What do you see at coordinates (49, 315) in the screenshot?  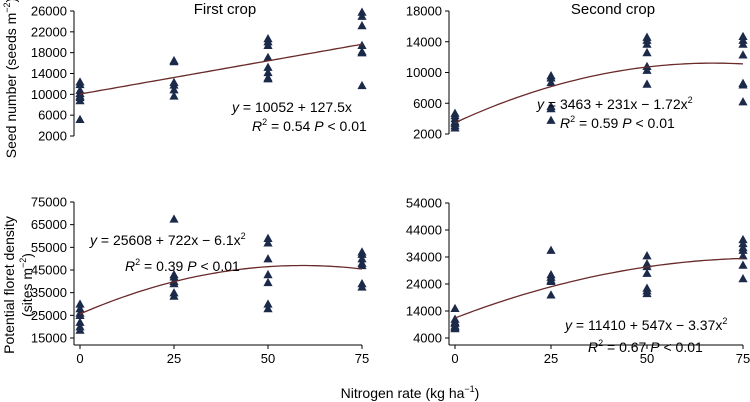 I see `y-tick-label: 25000` at bounding box center [49, 315].